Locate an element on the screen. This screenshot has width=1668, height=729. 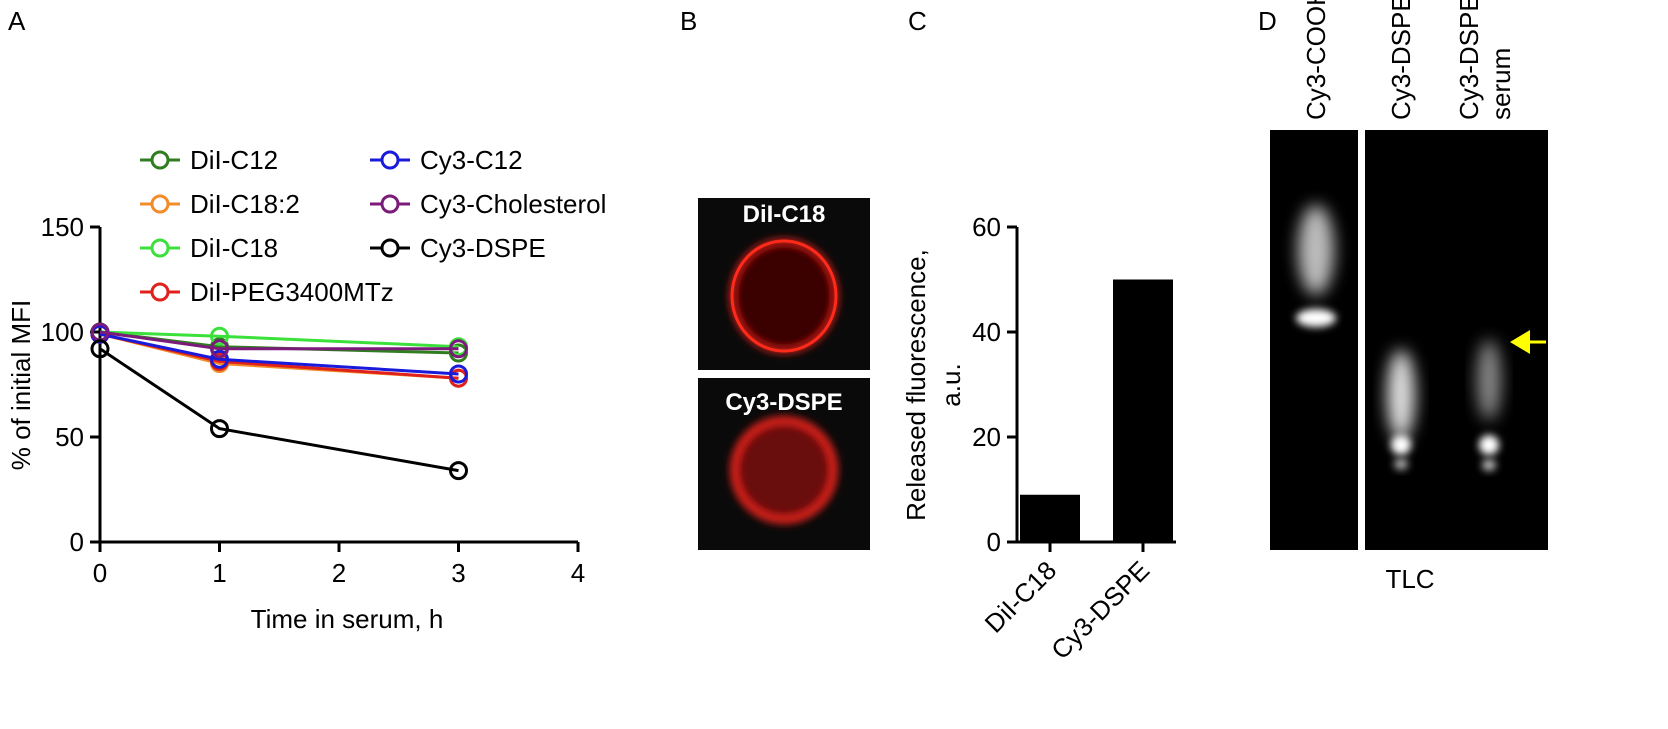
y-tick-label: 20 is located at coordinates (986, 437).